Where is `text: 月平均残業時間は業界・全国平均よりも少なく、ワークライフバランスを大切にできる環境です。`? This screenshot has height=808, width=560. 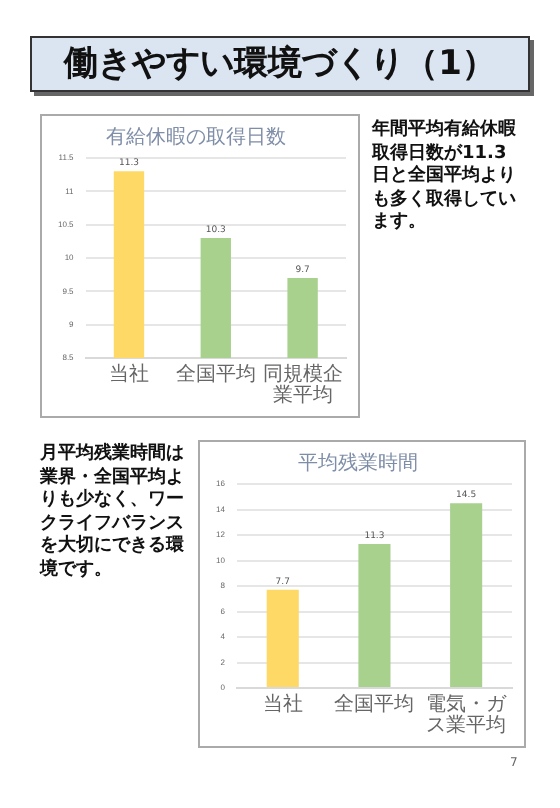
text: 月平均残業時間は業界・全国平均よりも少なく、ワークライフバランスを大切にできる環境です。 is located at coordinates (113, 513).